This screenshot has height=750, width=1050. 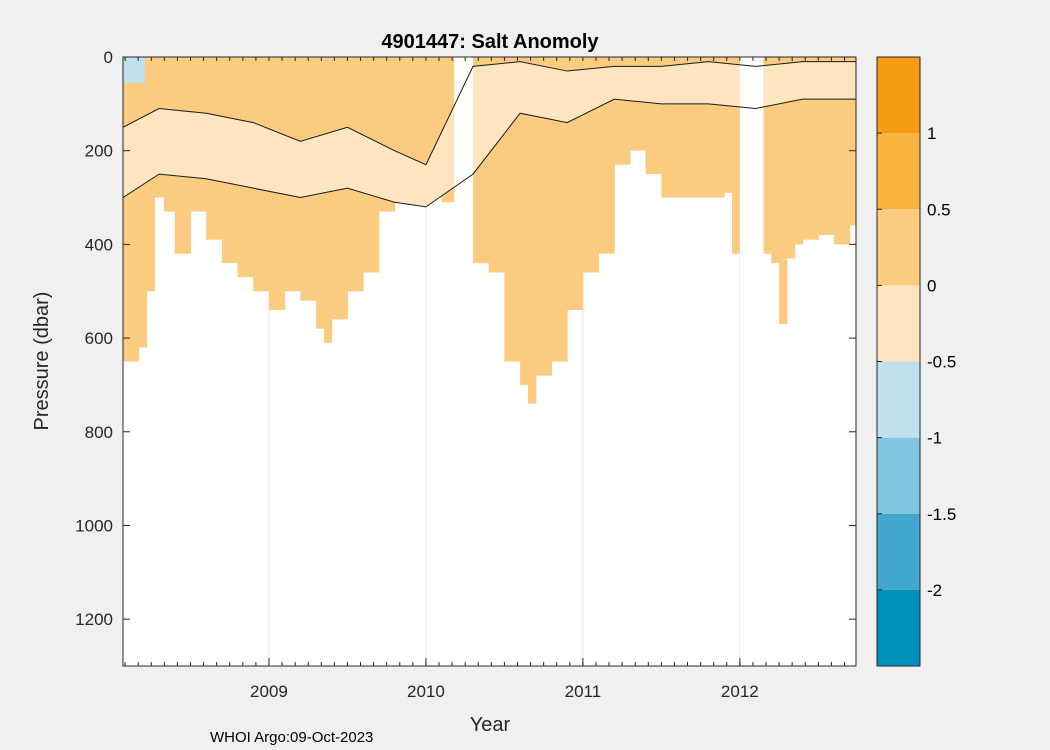 What do you see at coordinates (490, 725) in the screenshot?
I see `x-axis-label: Year` at bounding box center [490, 725].